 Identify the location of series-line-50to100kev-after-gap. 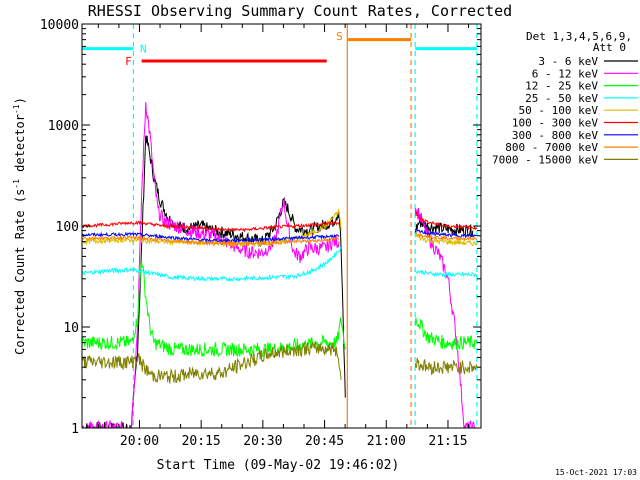
(446, 240).